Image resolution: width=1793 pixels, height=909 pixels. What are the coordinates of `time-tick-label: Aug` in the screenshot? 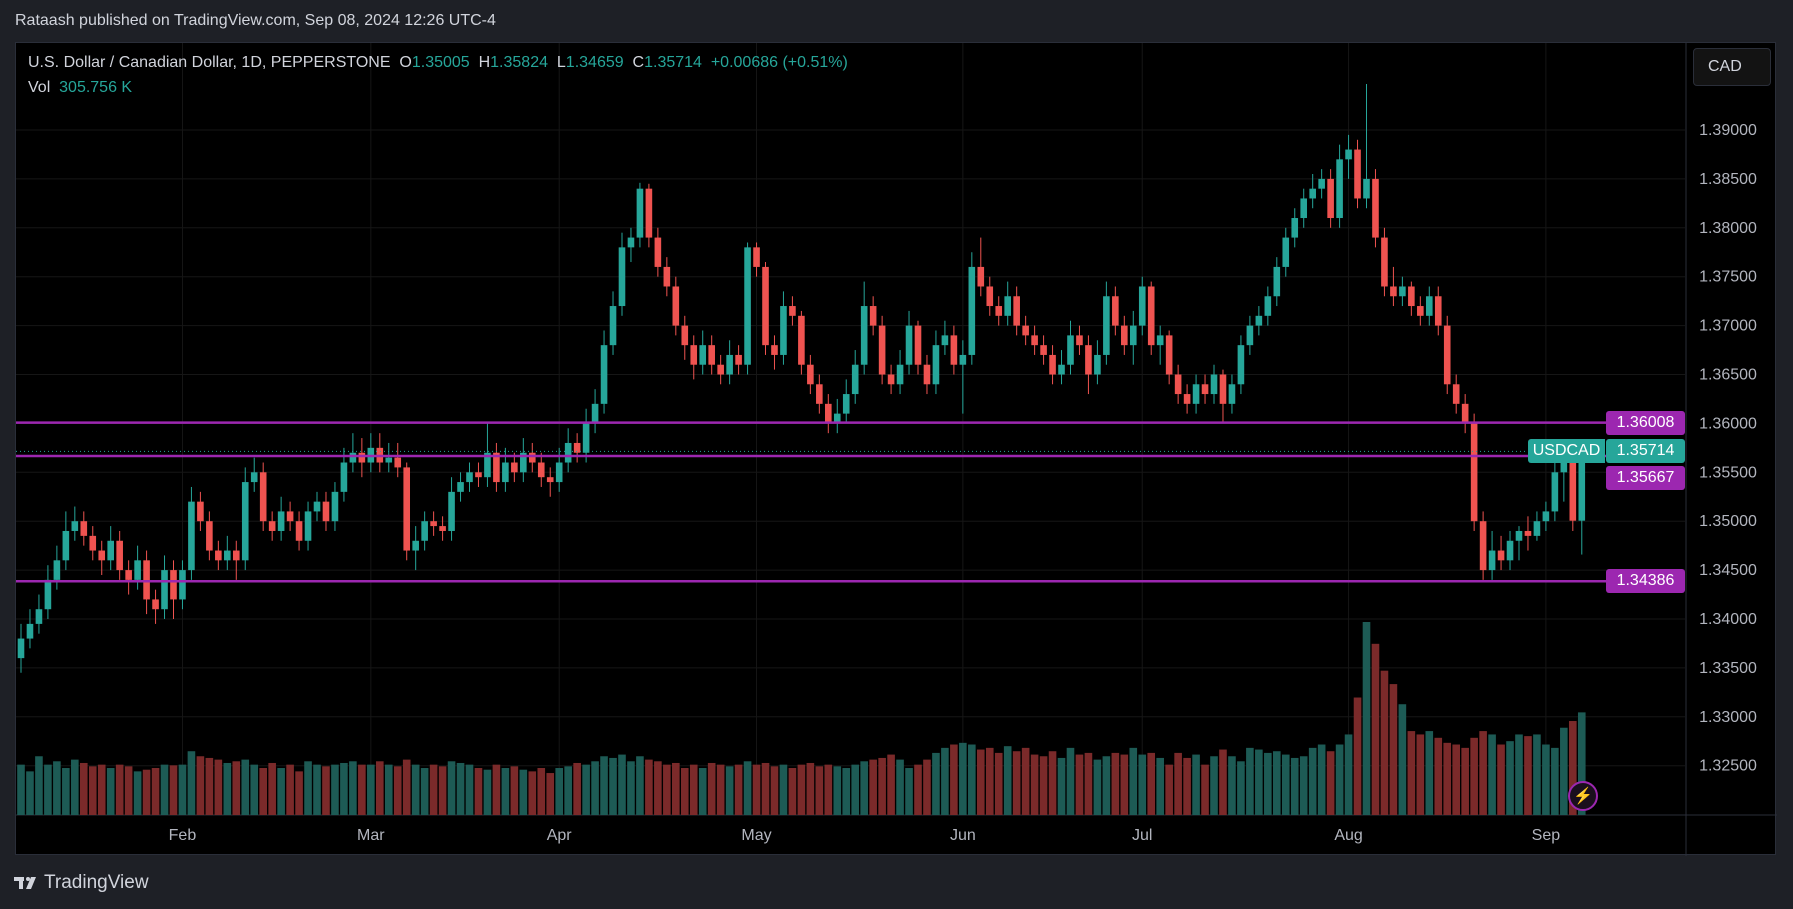 It's located at (1348, 835).